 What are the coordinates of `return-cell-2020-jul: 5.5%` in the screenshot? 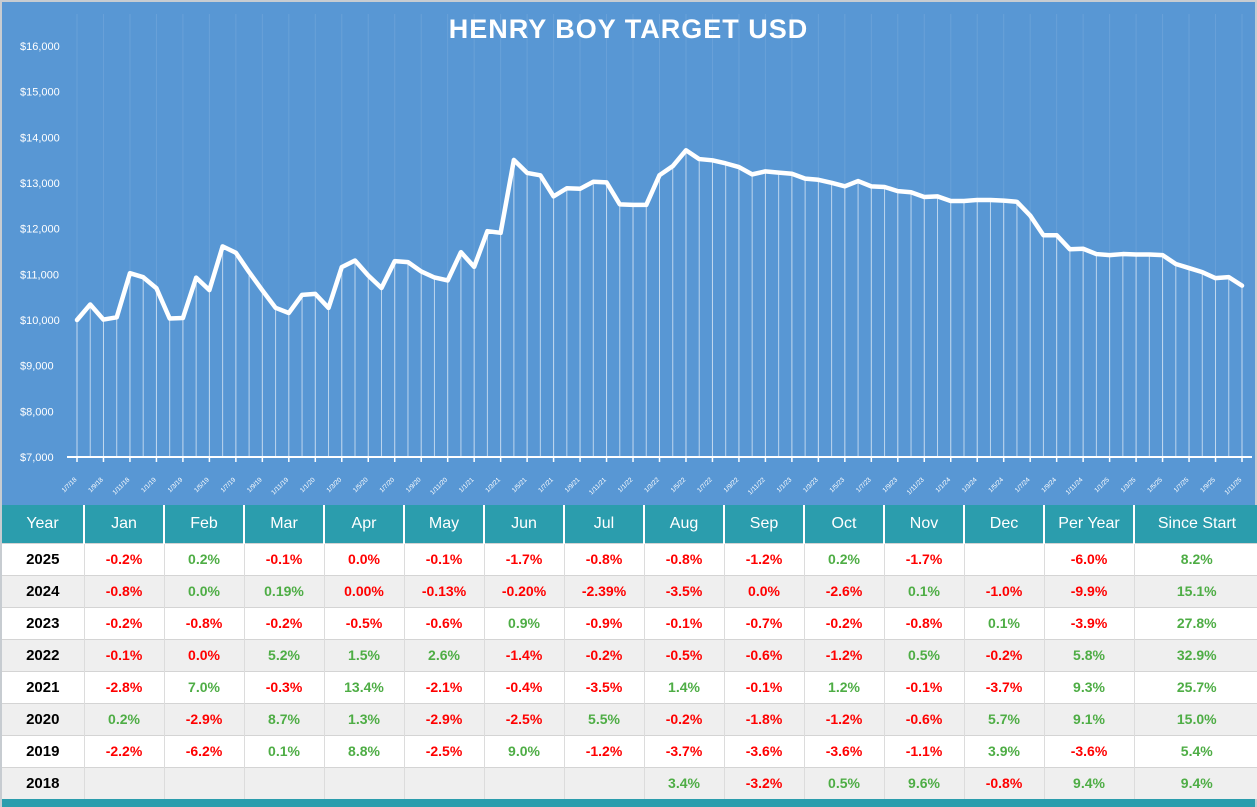 It's located at (604, 718).